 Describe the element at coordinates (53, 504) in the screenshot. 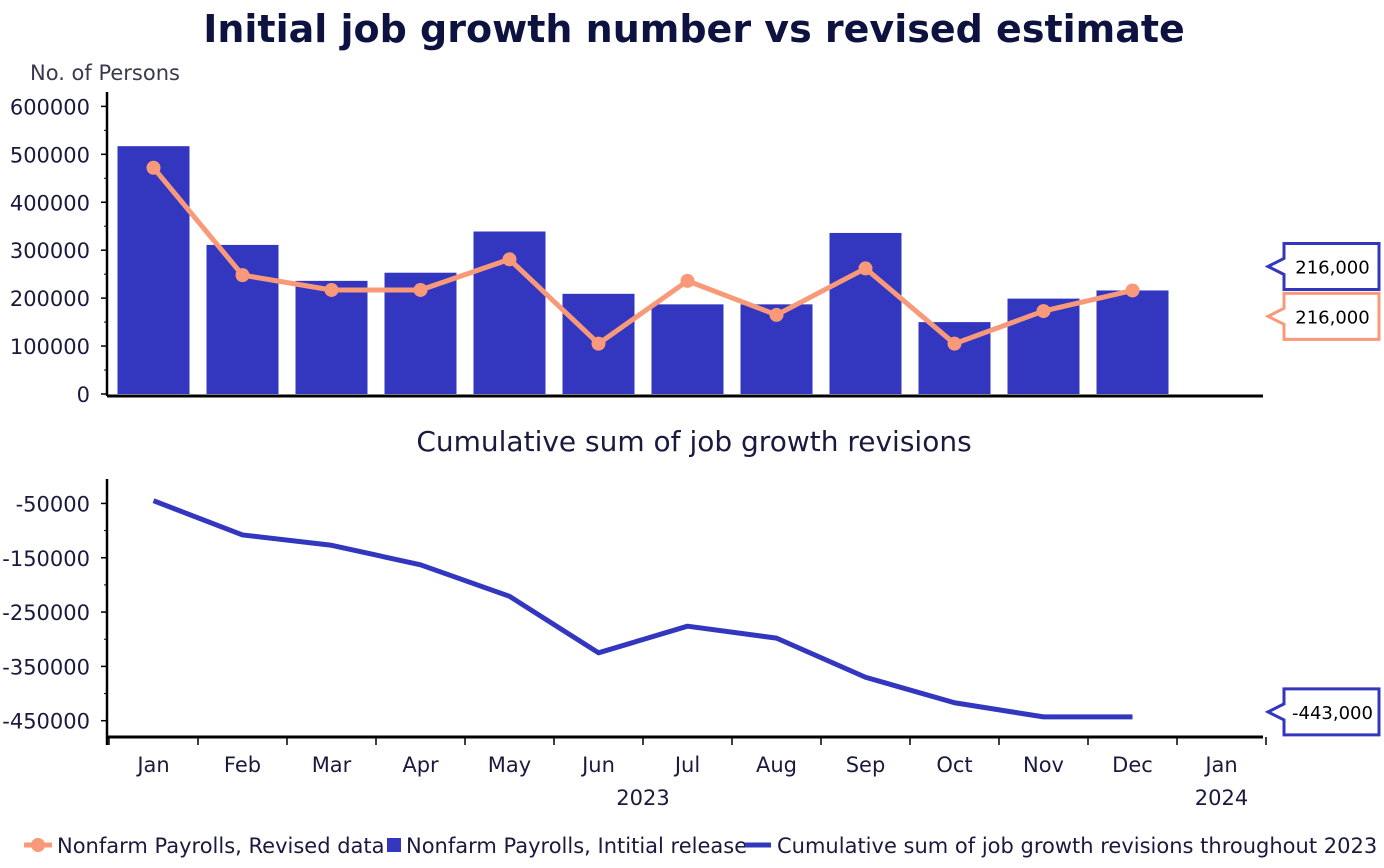

I see `y-tick-label: -50000` at that location.